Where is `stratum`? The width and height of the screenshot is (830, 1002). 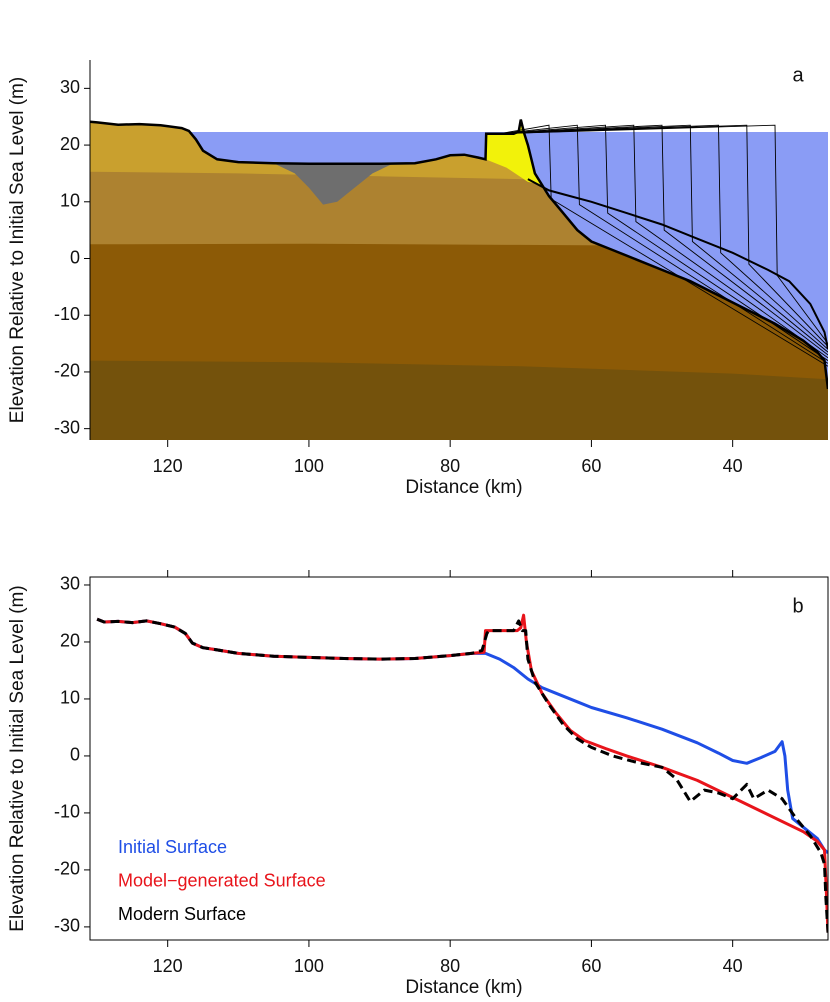 stratum is located at coordinates (459, 400).